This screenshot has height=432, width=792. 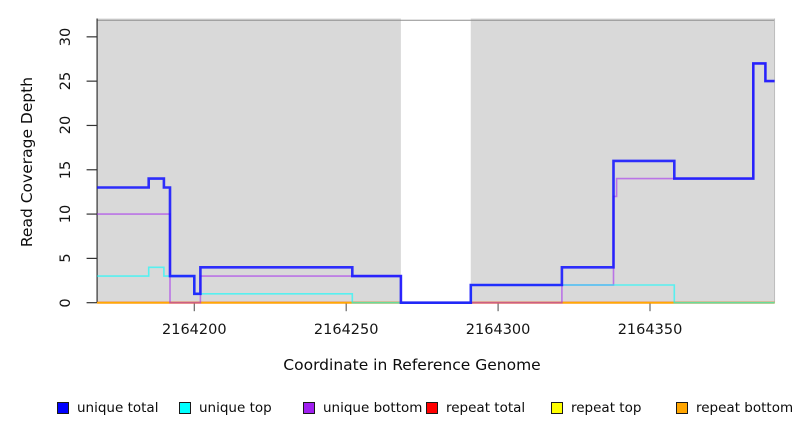 I want to click on legend-label-repeat-total: repeat total, so click(x=486, y=408).